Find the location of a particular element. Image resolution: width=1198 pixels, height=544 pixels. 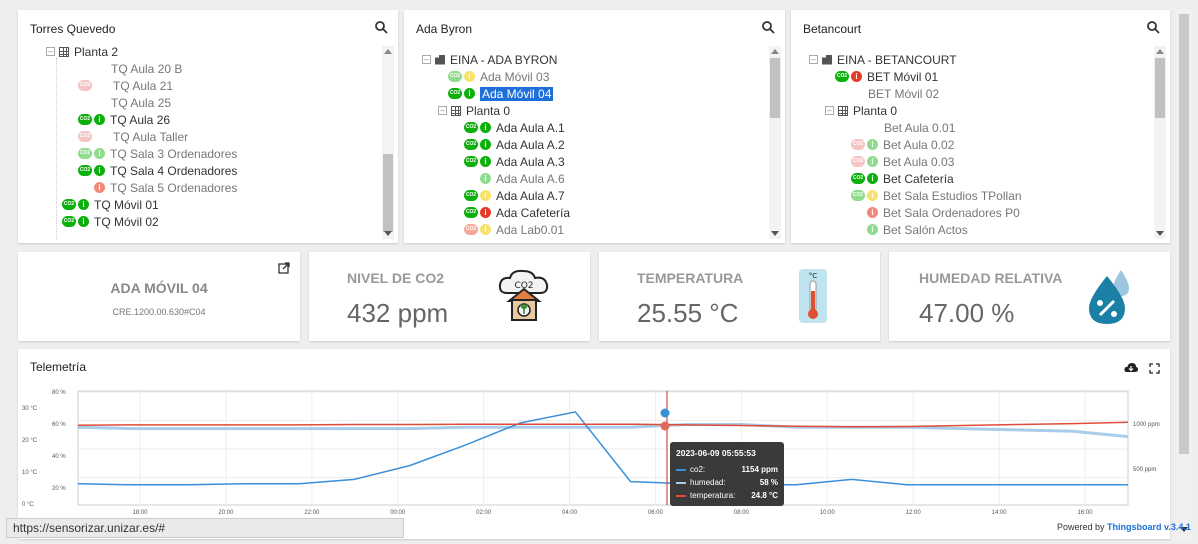

page-scrollbar is located at coordinates (1184, 275).